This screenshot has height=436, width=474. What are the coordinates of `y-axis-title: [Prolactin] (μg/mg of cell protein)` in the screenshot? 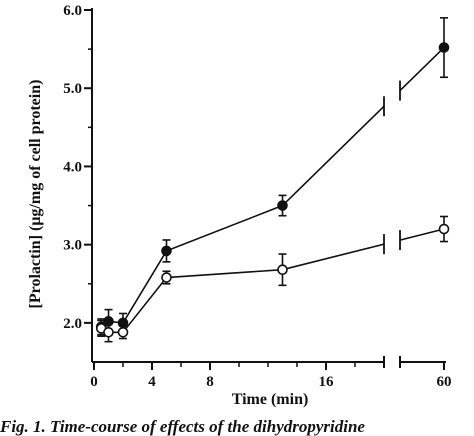 It's located at (35, 194).